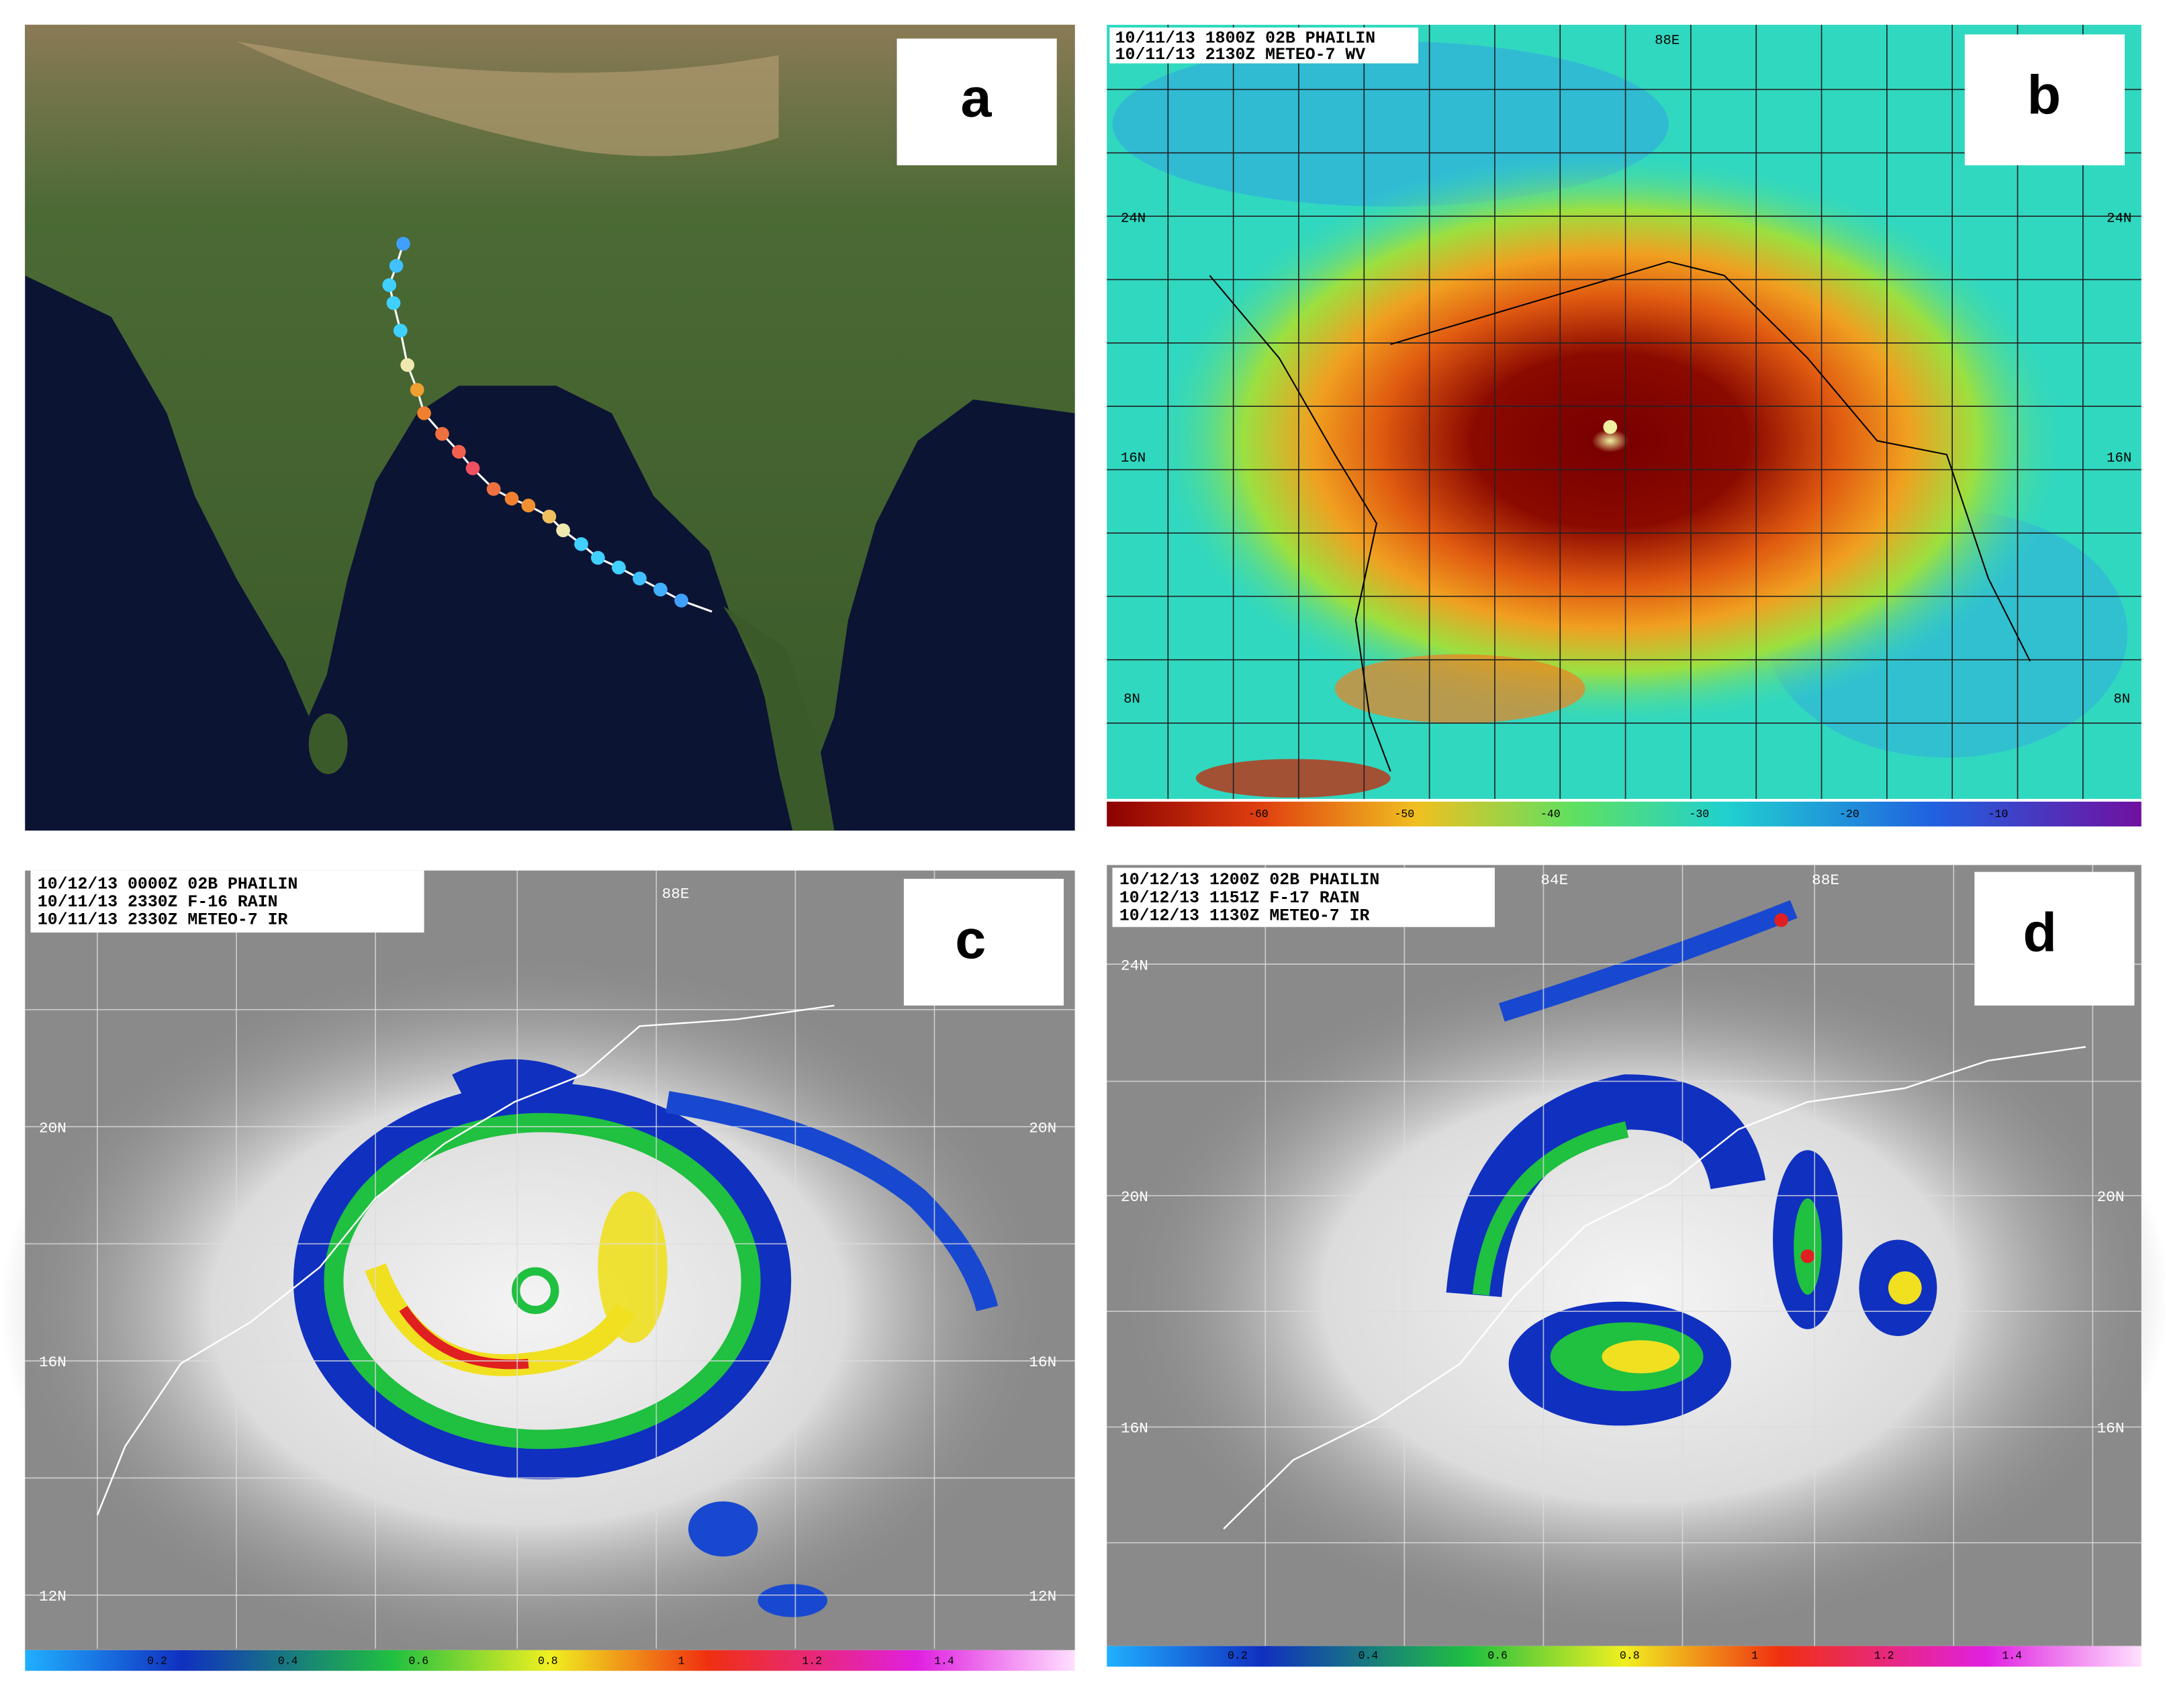 The height and width of the screenshot is (1708, 2165). Describe the element at coordinates (1459, 689) in the screenshot. I see `wv-band` at that location.